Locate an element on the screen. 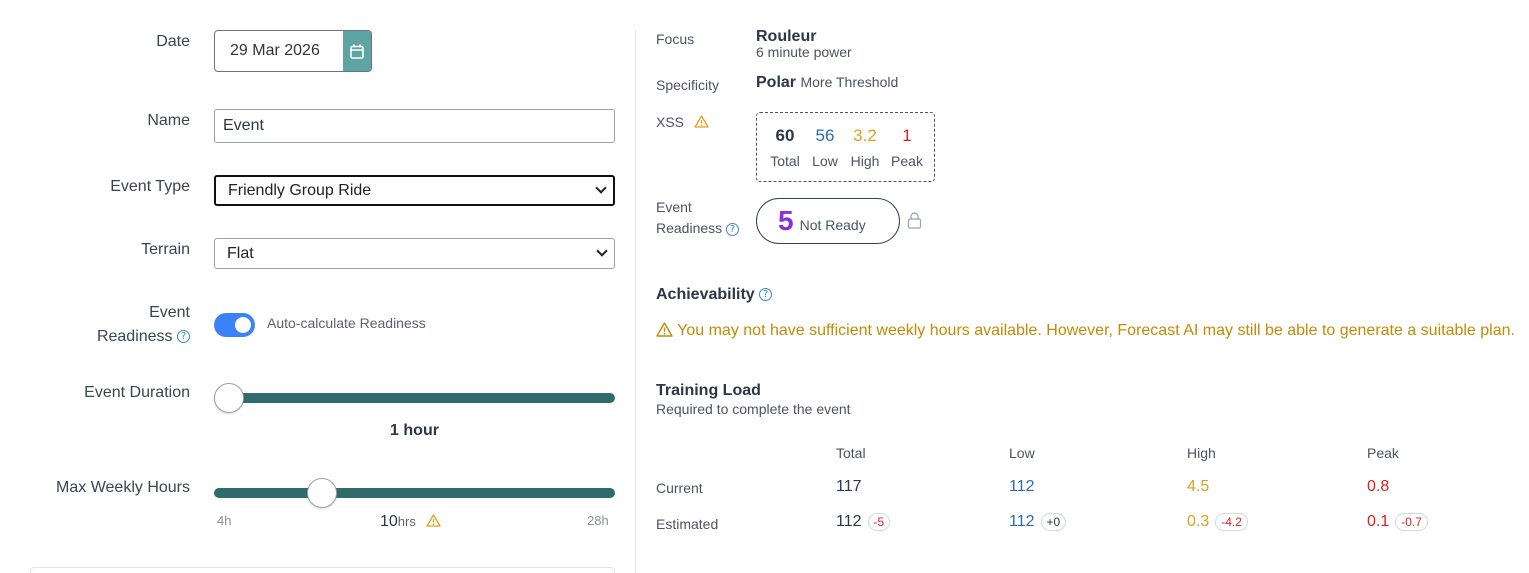 Image resolution: width=1529 pixels, height=573 pixels. xss-total-value: 60 is located at coordinates (785, 135).